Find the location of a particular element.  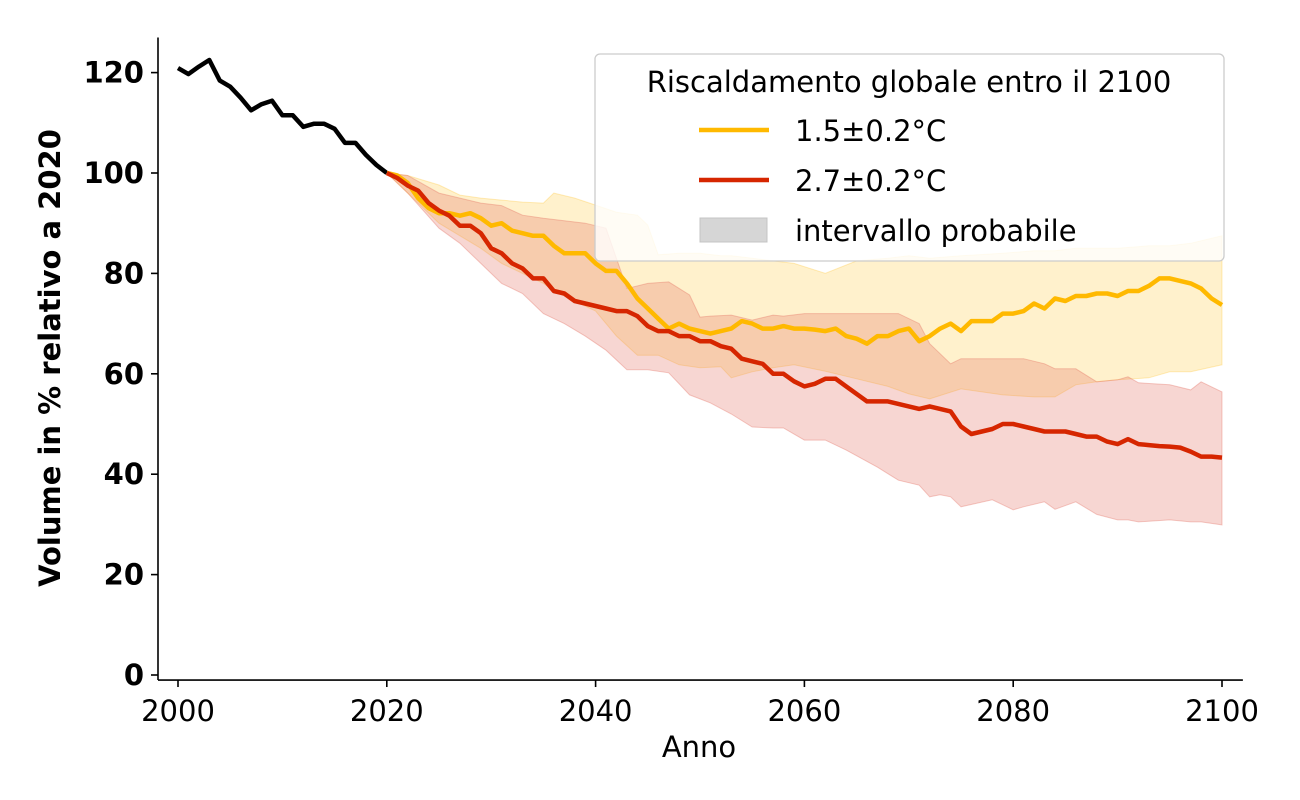

y-tick-label: 40 is located at coordinates (124, 474).